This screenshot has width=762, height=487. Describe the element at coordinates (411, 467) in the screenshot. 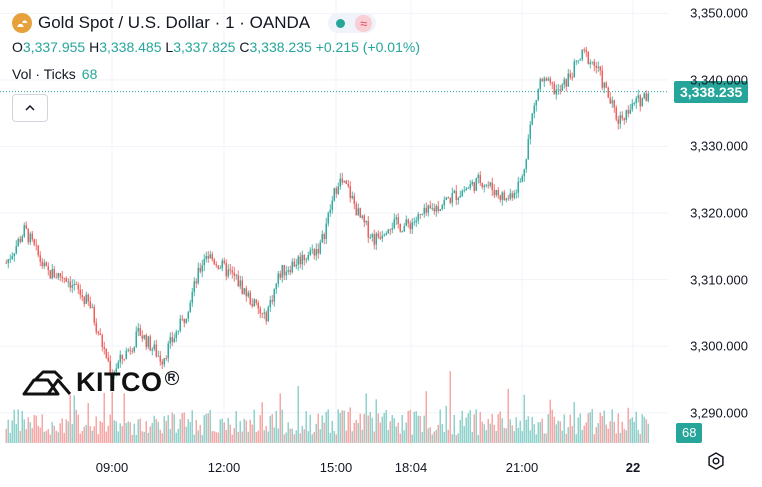

I see `time-tick-label: 18:04` at that location.